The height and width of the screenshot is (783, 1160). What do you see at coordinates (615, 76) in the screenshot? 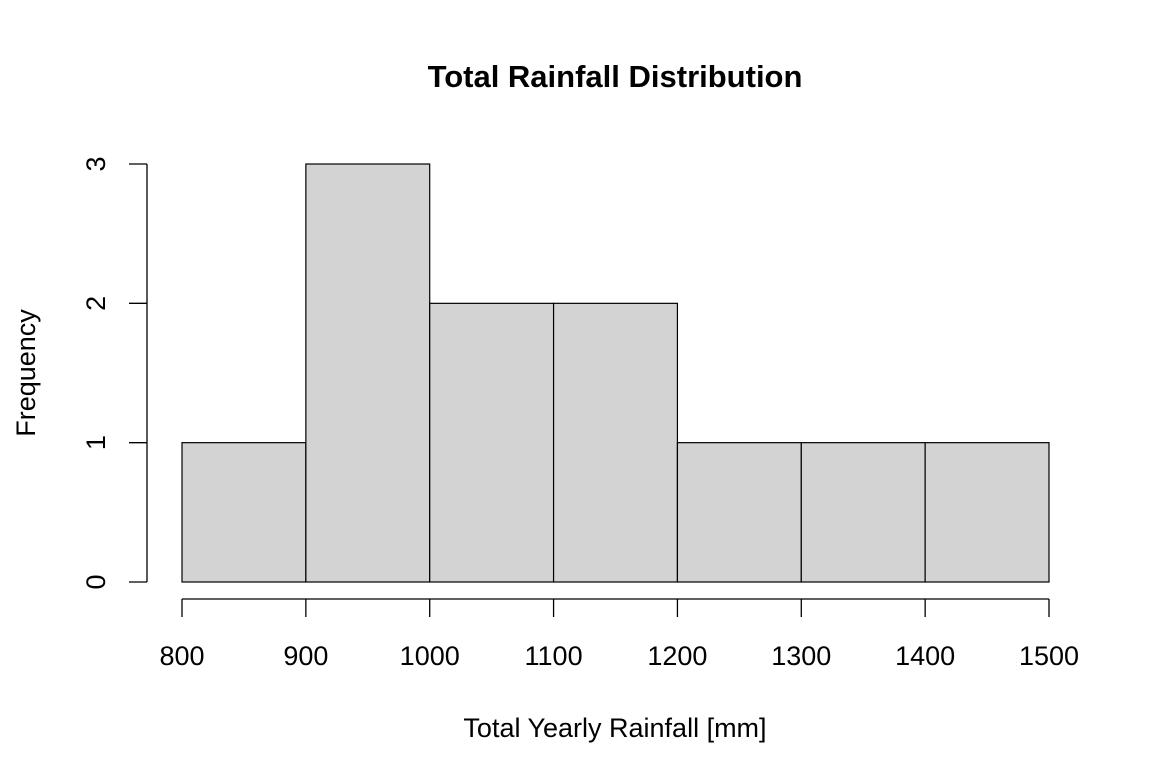
I see `chart-title: Total Rainfall Distribution` at bounding box center [615, 76].